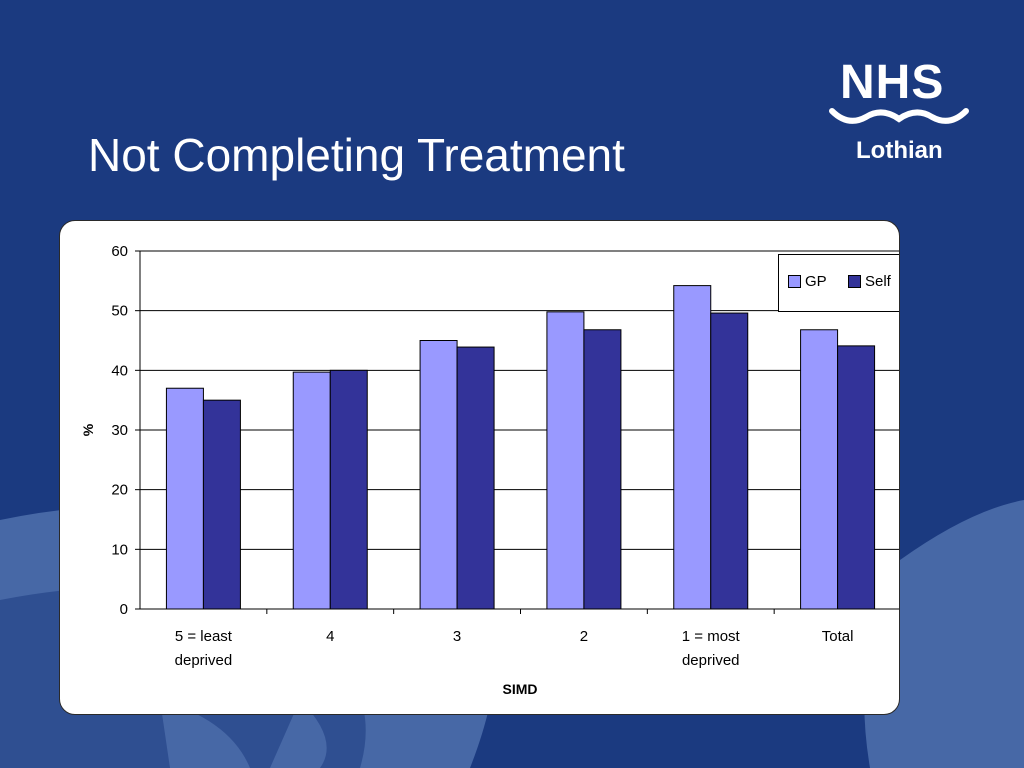  What do you see at coordinates (124, 609) in the screenshot?
I see `y-tick-label: 0` at bounding box center [124, 609].